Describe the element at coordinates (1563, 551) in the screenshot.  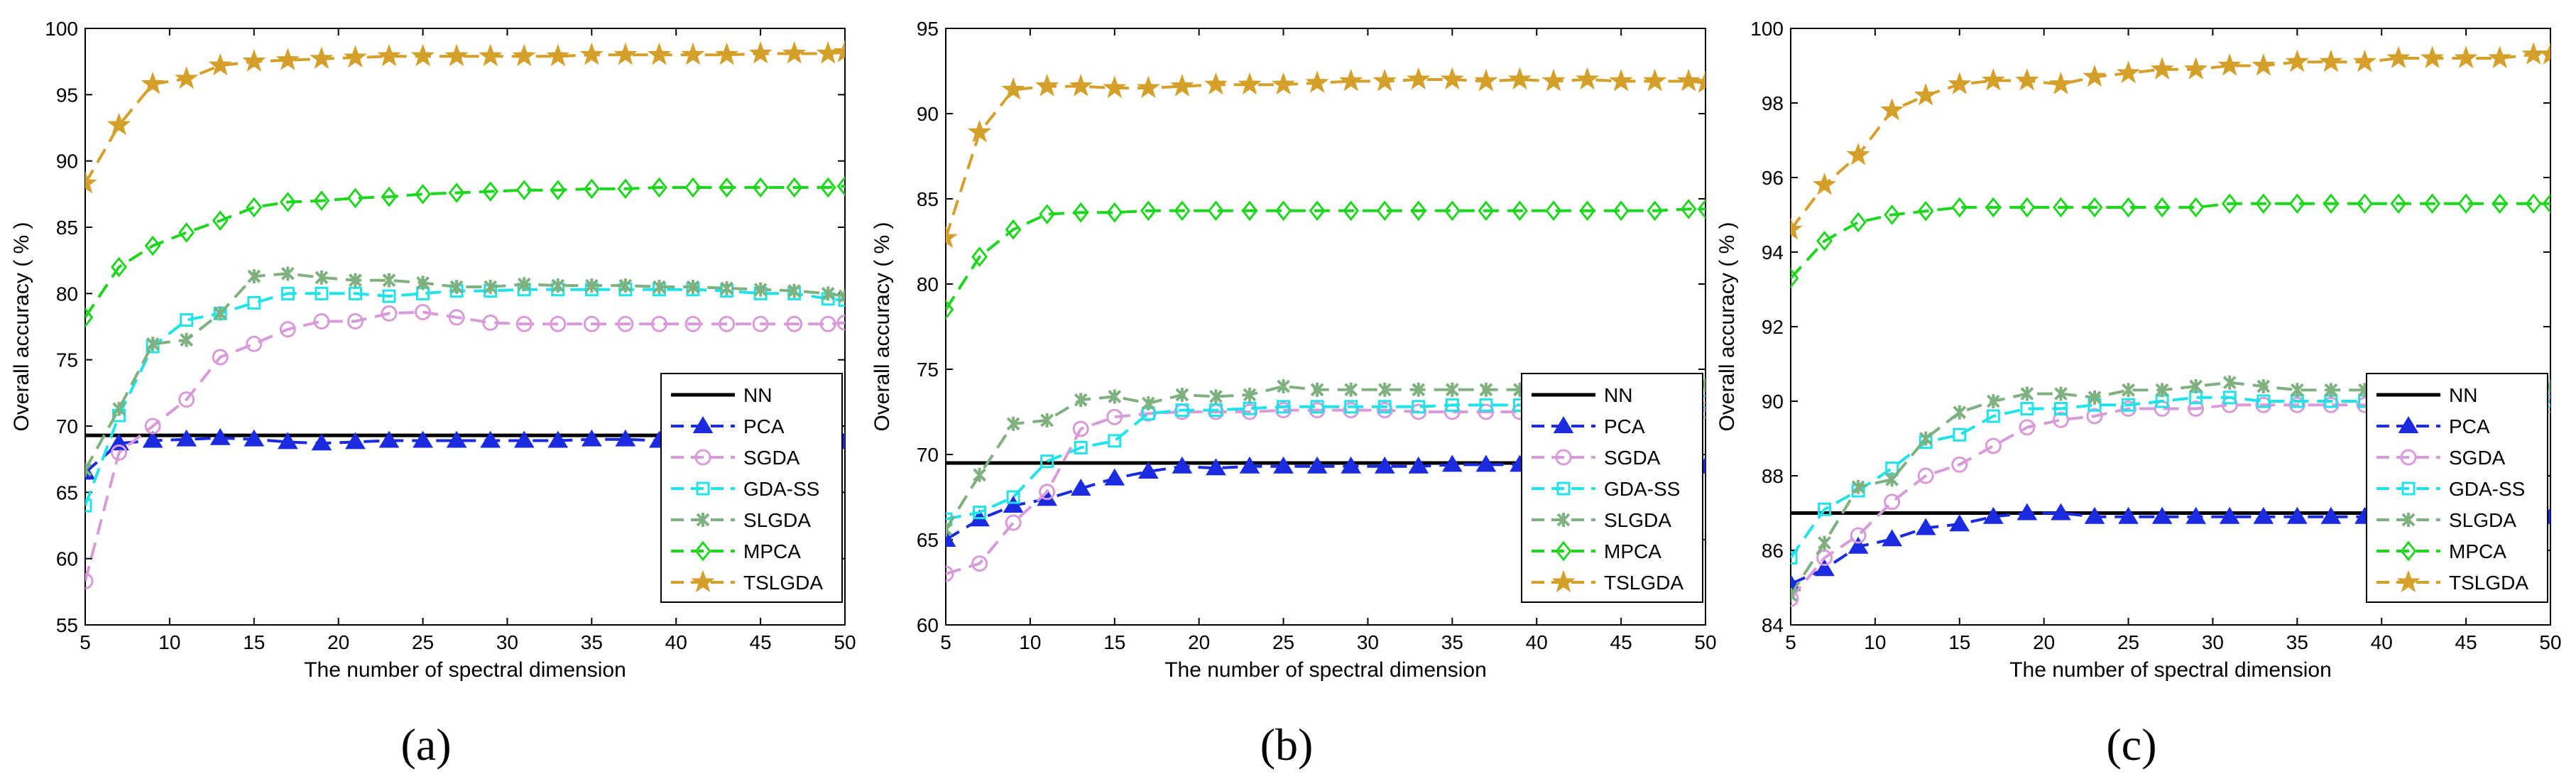
I see `legend-marker-mpca` at that location.